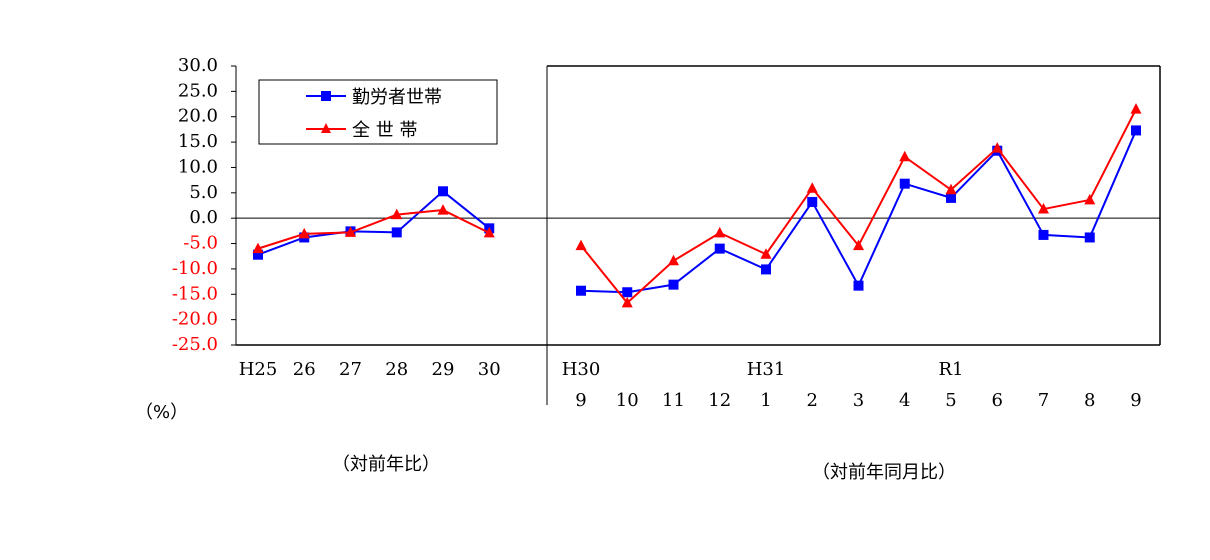  Describe the element at coordinates (581, 369) in the screenshot. I see `x-era-label: H30` at that location.